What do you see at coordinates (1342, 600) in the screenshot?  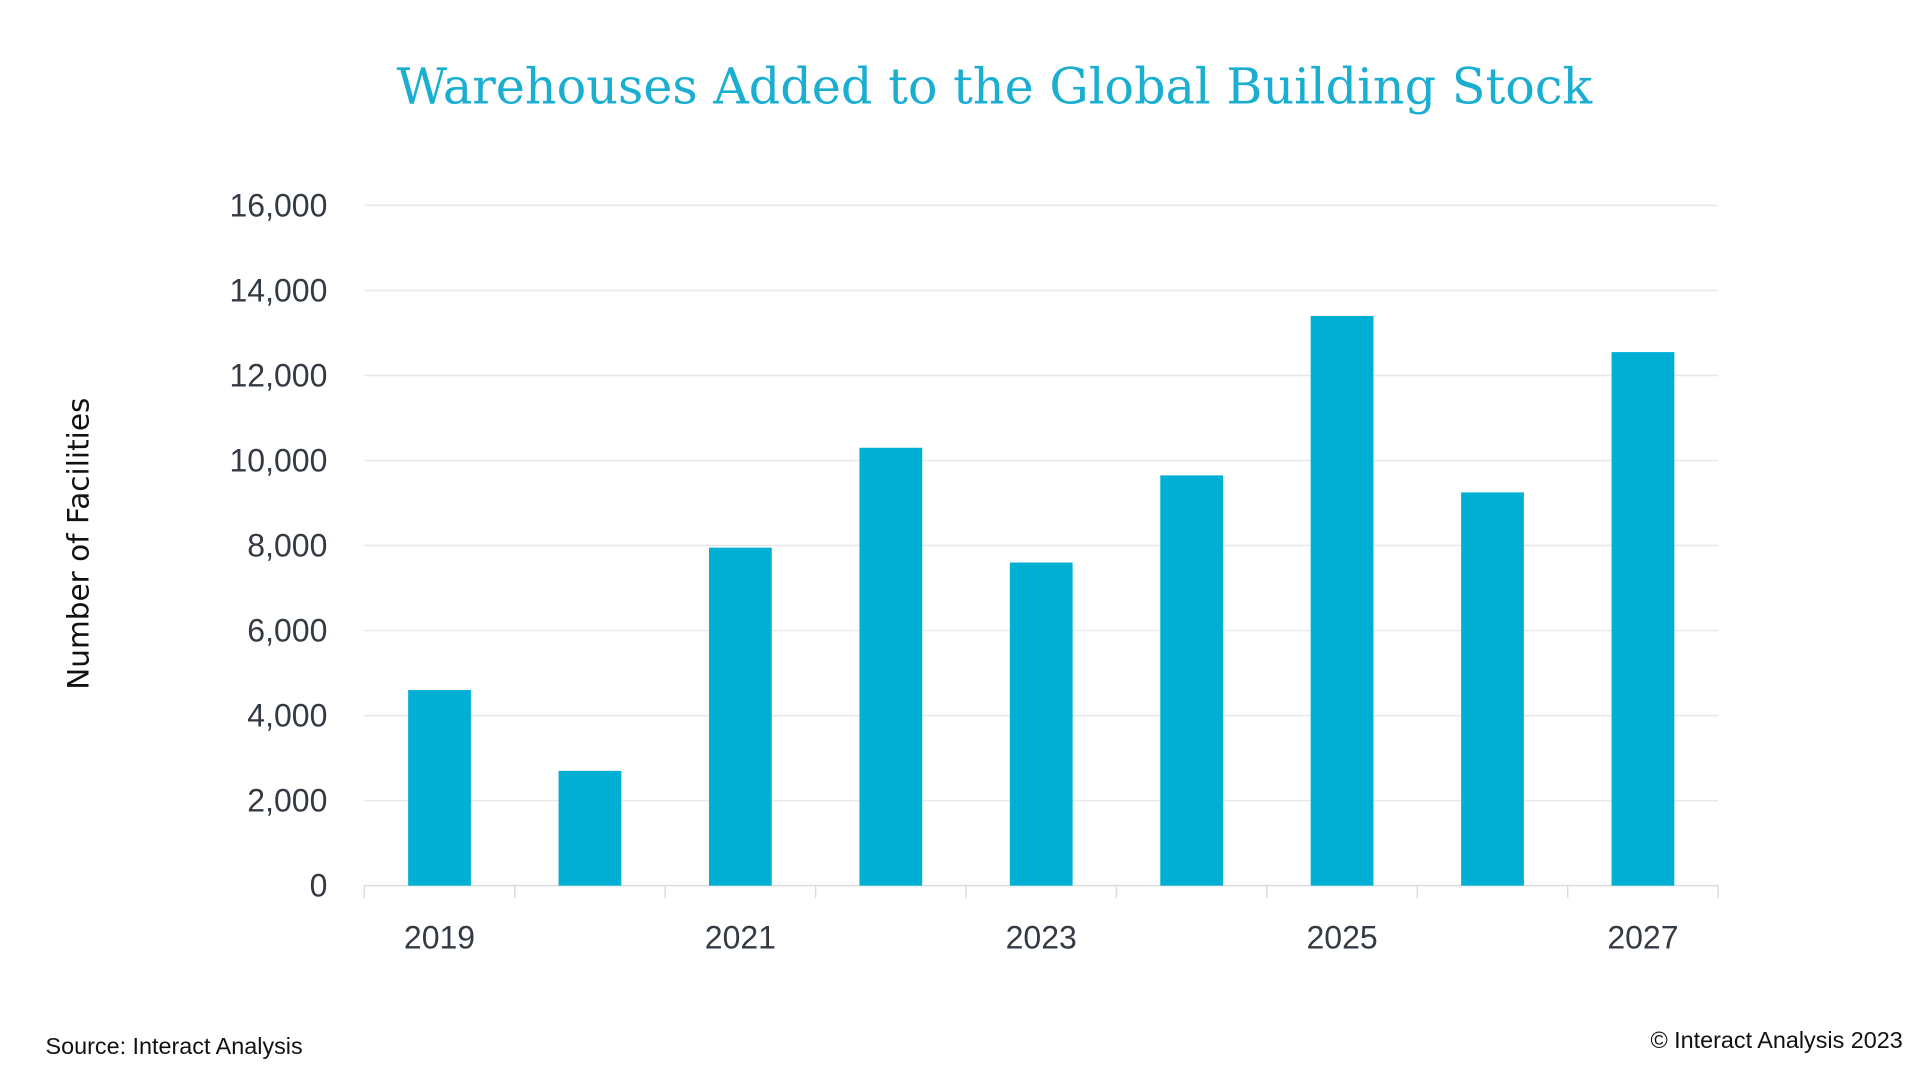 I see `bar-2025` at bounding box center [1342, 600].